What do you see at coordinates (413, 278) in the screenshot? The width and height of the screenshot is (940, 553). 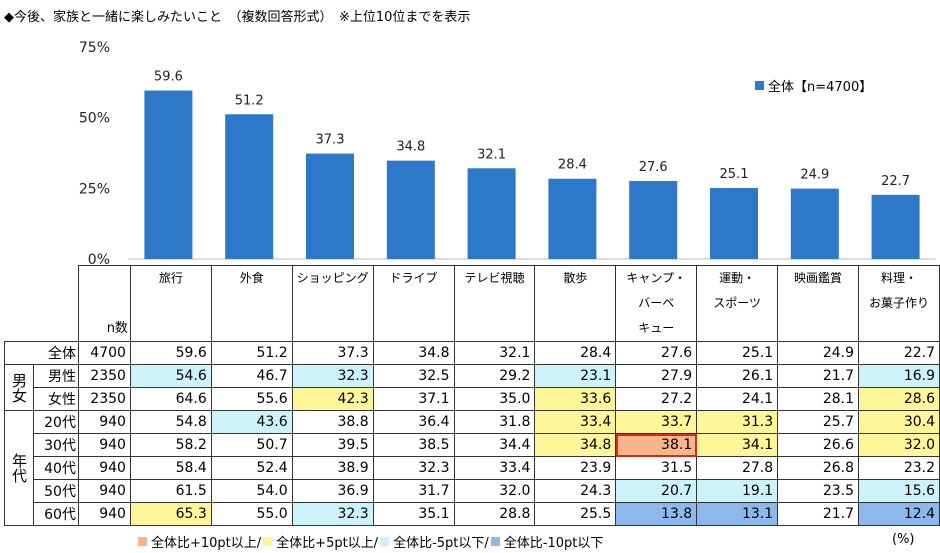 I see `header-line: ドライブ` at bounding box center [413, 278].